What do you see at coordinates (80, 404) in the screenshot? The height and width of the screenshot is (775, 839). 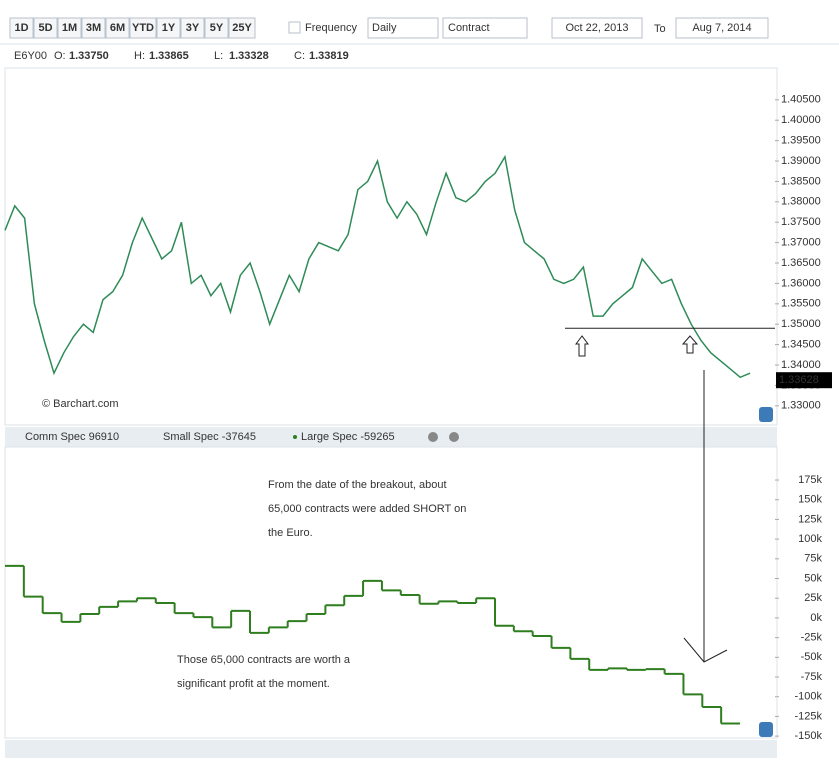 I see `credit: © Barchart.com` at bounding box center [80, 404].